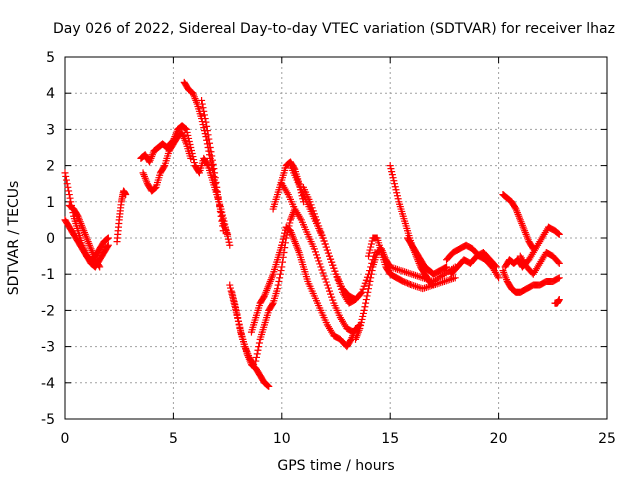 The width and height of the screenshot is (640, 480). Describe the element at coordinates (65, 439) in the screenshot. I see `x-tick-label: 0` at that location.